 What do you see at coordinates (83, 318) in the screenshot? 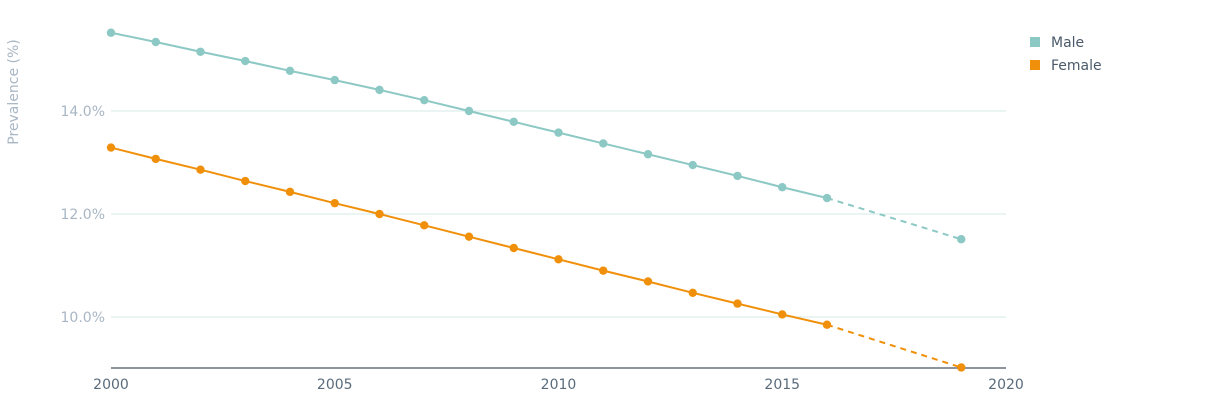
I see `y-tick-label: 10.0%` at bounding box center [83, 318].